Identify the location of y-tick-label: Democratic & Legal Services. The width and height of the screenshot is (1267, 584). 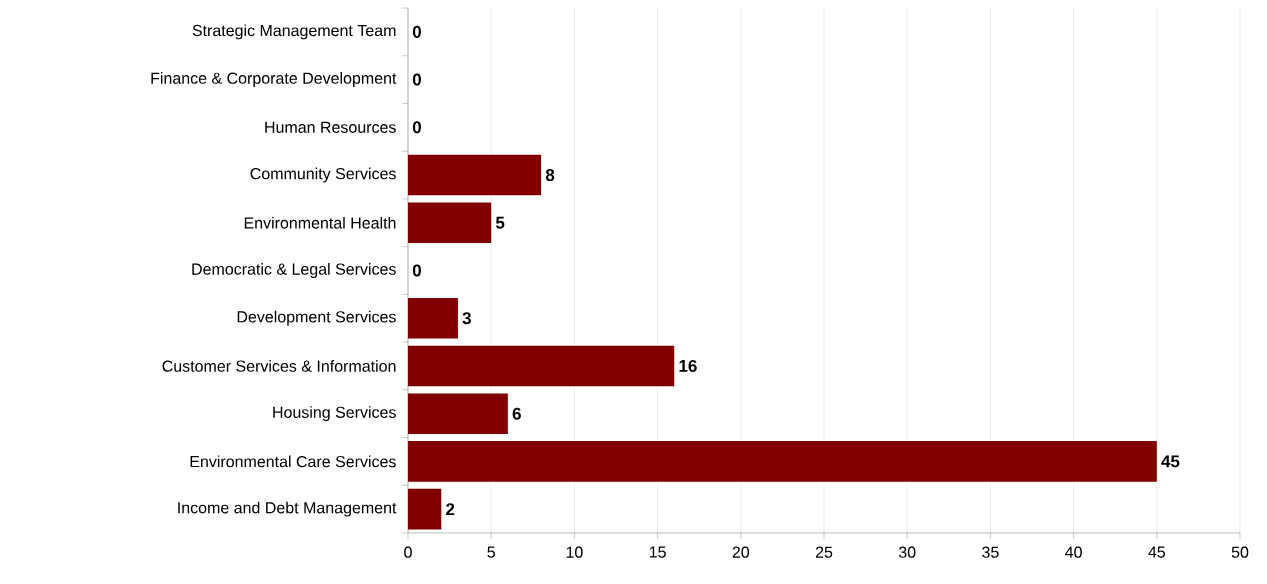
(294, 270).